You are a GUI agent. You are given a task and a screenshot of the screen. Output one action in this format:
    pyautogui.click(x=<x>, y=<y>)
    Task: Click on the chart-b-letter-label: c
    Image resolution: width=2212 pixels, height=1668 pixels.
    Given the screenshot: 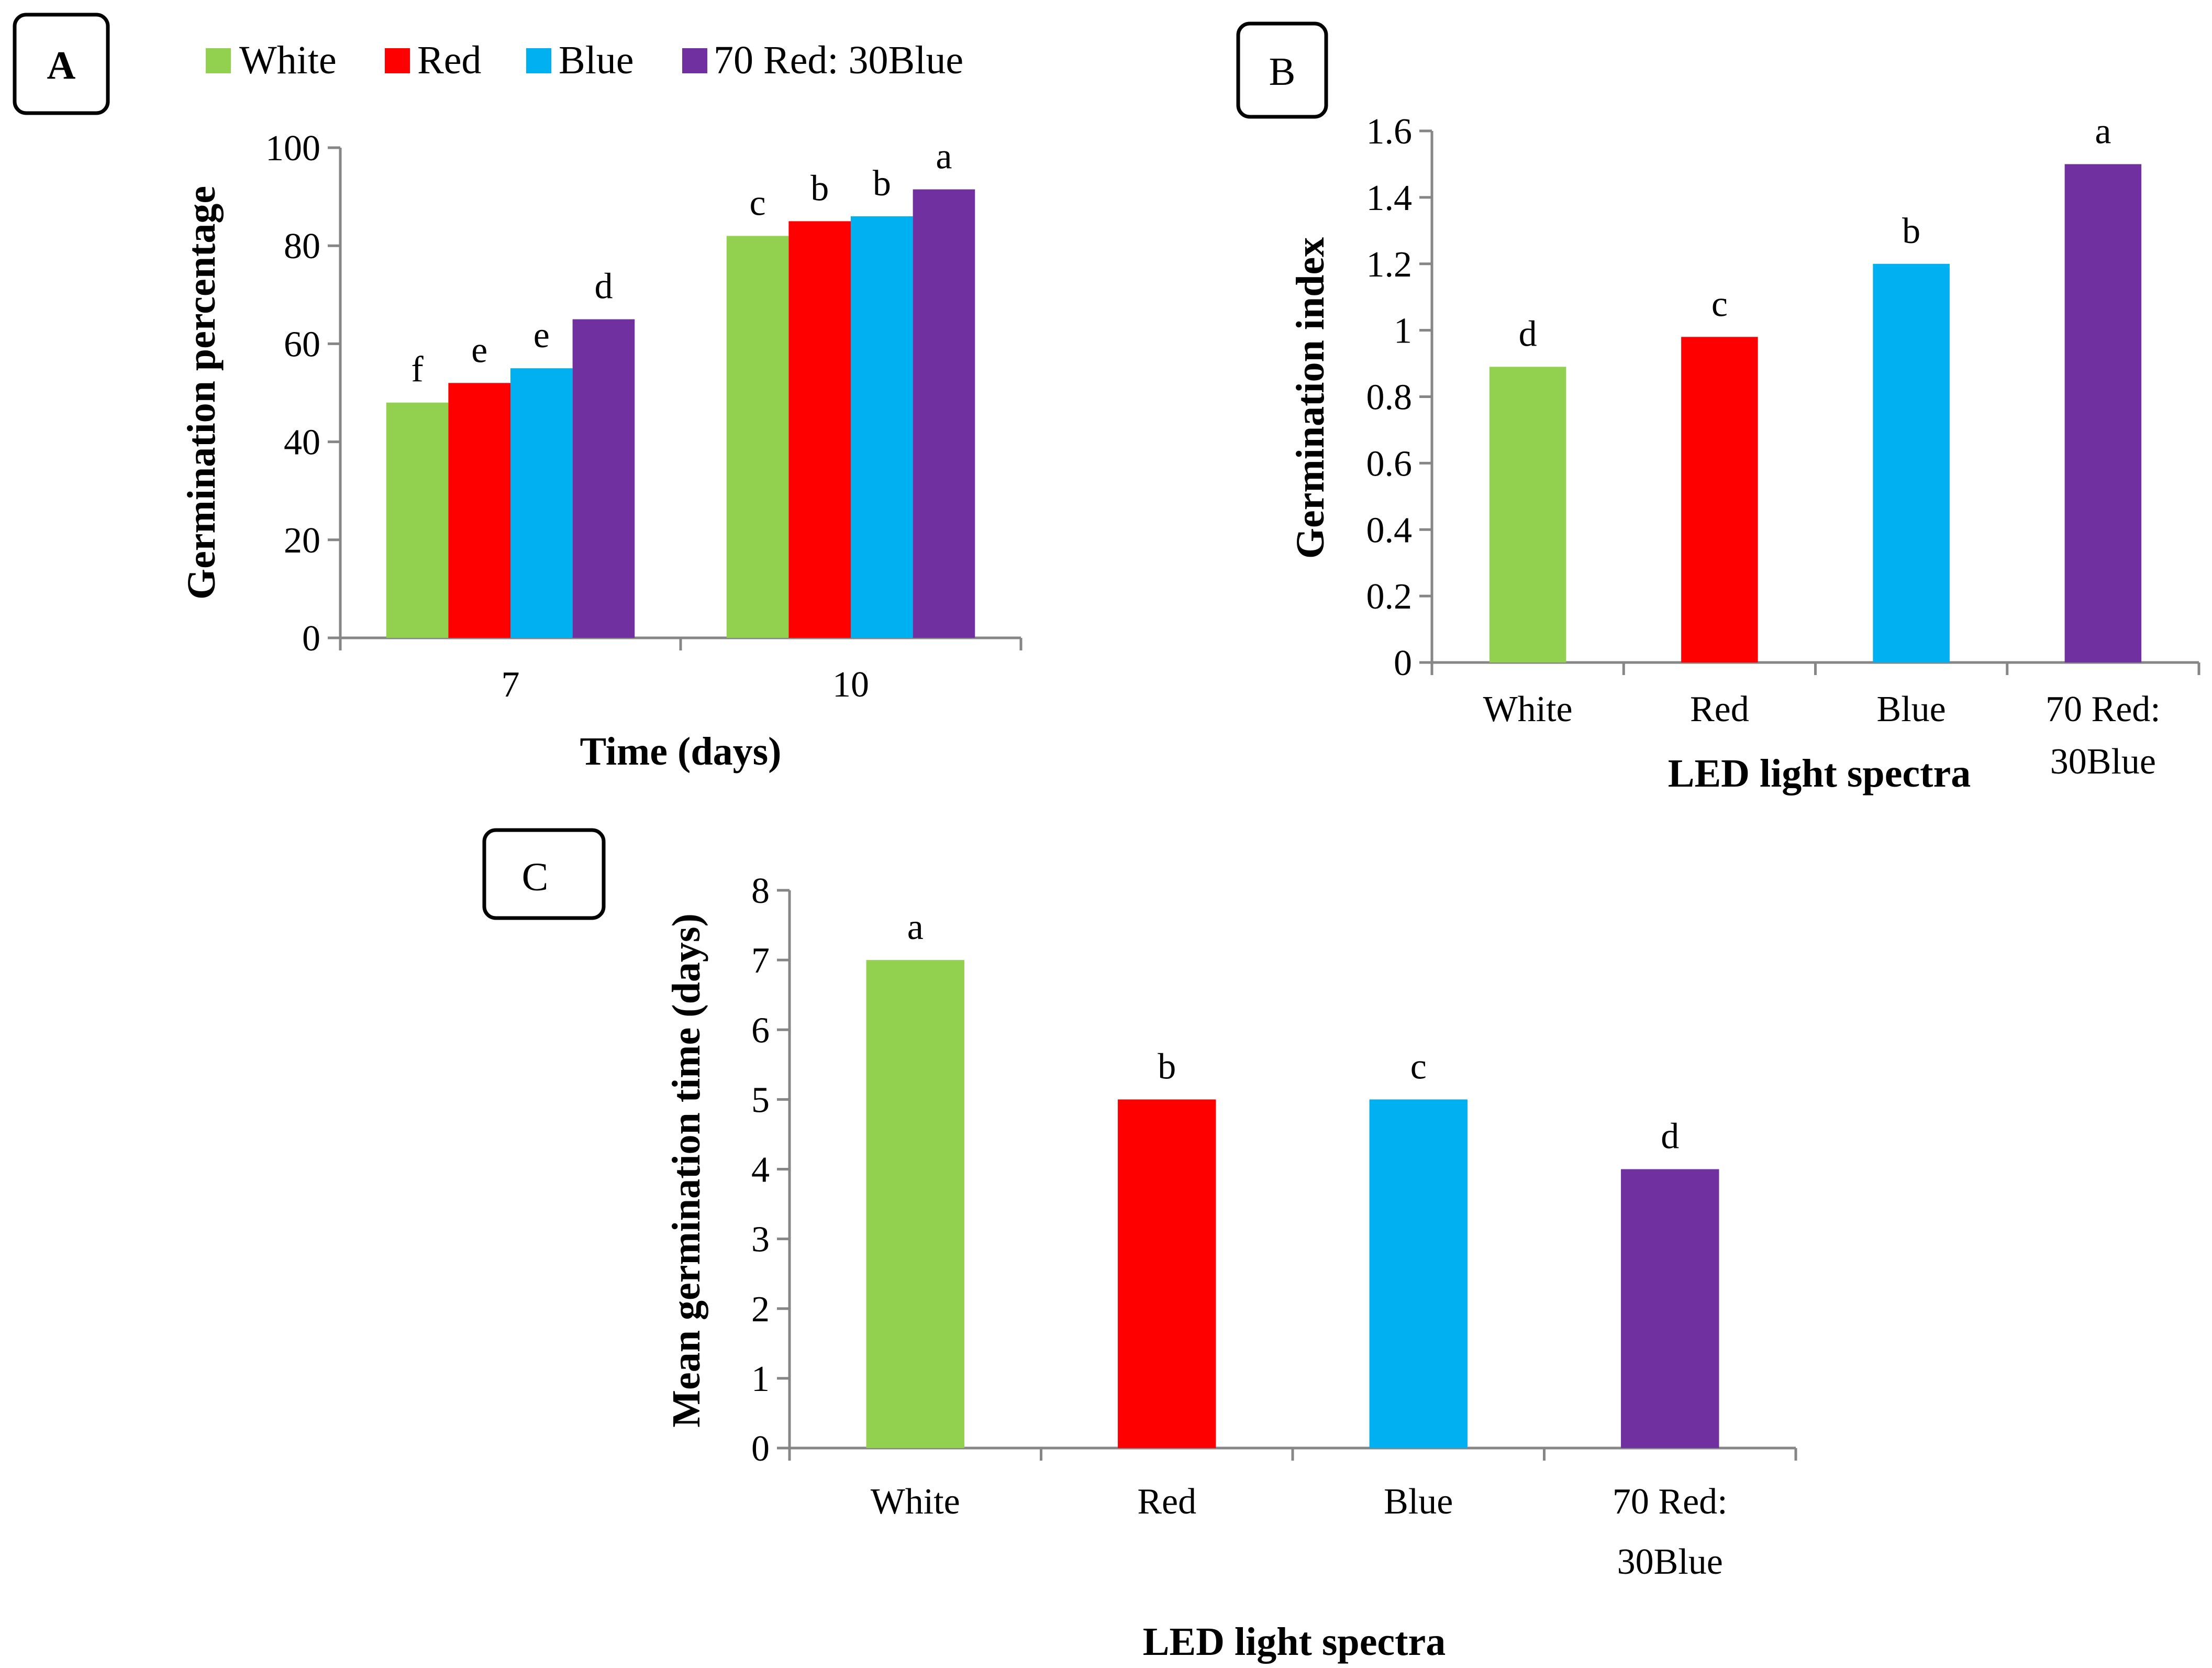 What is the action you would take?
    pyautogui.click(x=1719, y=304)
    